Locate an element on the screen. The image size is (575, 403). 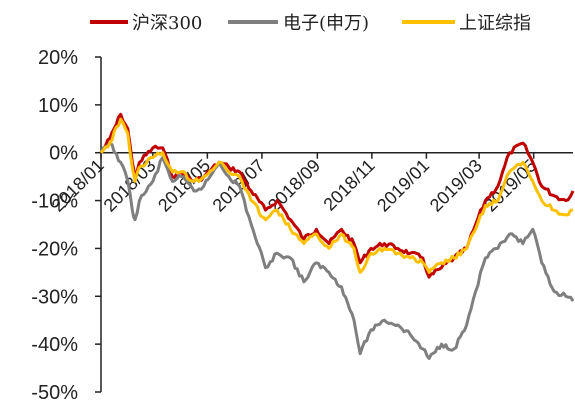
x-tick-label: 2019/01 is located at coordinates (403, 185).